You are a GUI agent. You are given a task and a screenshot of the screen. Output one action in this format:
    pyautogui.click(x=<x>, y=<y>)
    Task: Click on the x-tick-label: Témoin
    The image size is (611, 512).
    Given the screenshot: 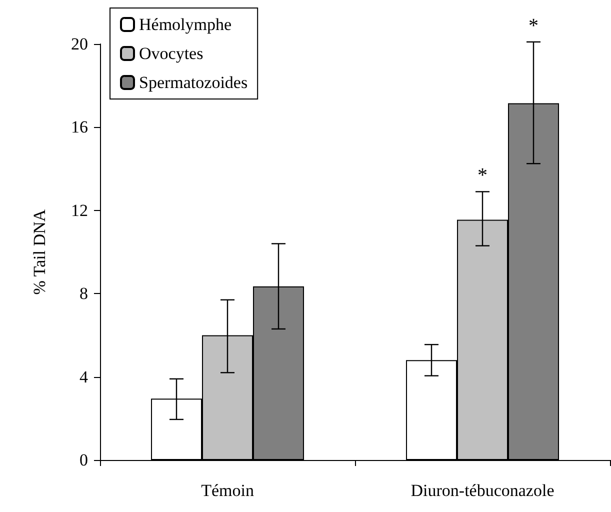 What is the action you would take?
    pyautogui.click(x=227, y=490)
    